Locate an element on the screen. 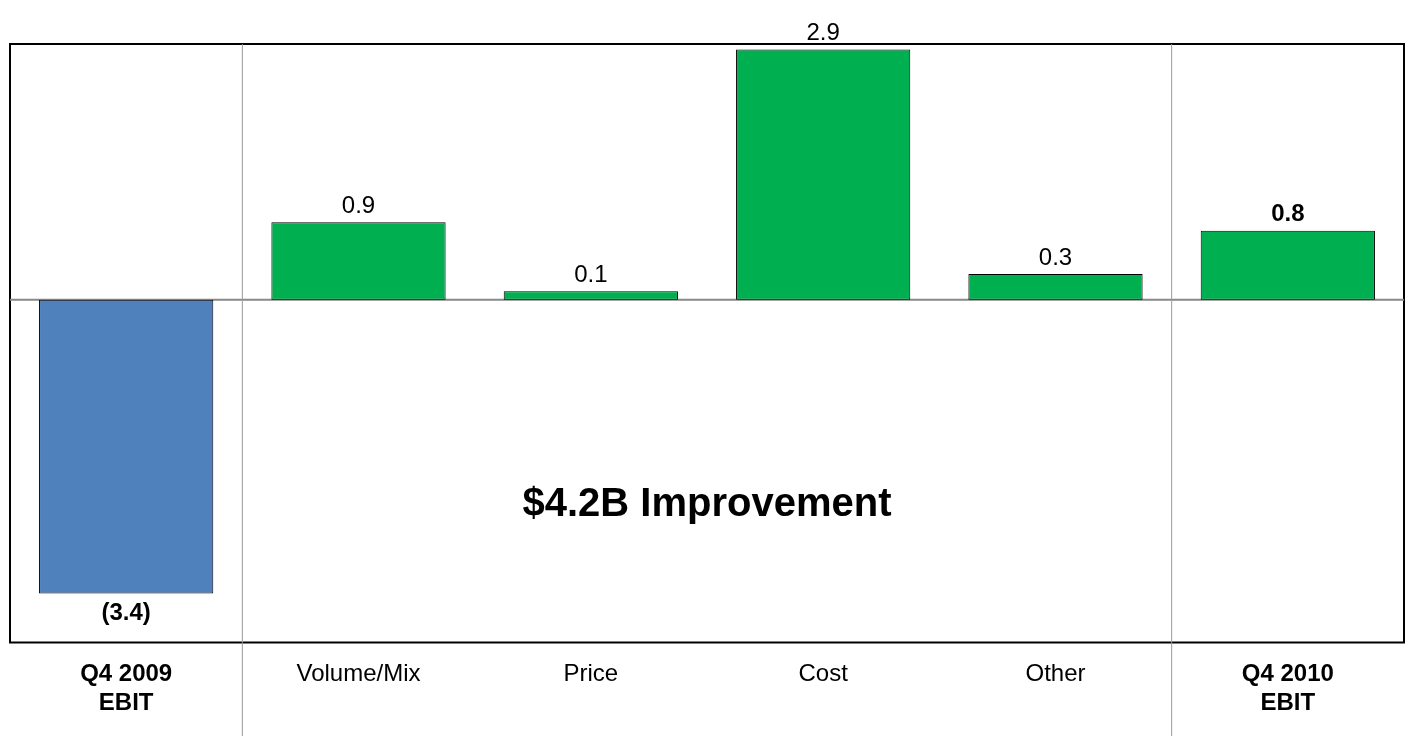 This screenshot has height=745, width=1417. x-tick-label: Other is located at coordinates (1055, 673).